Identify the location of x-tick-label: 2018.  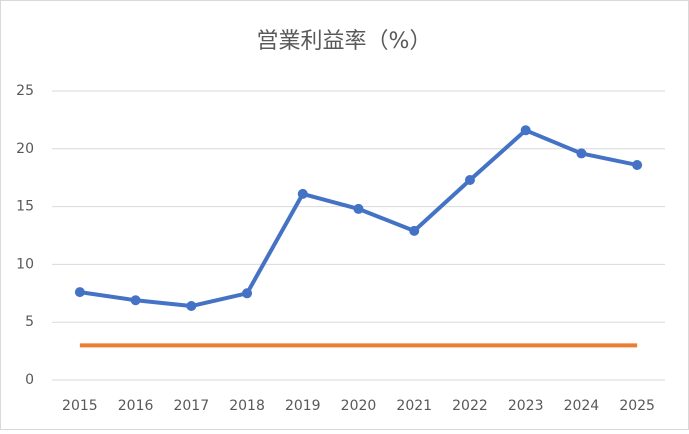
(247, 406).